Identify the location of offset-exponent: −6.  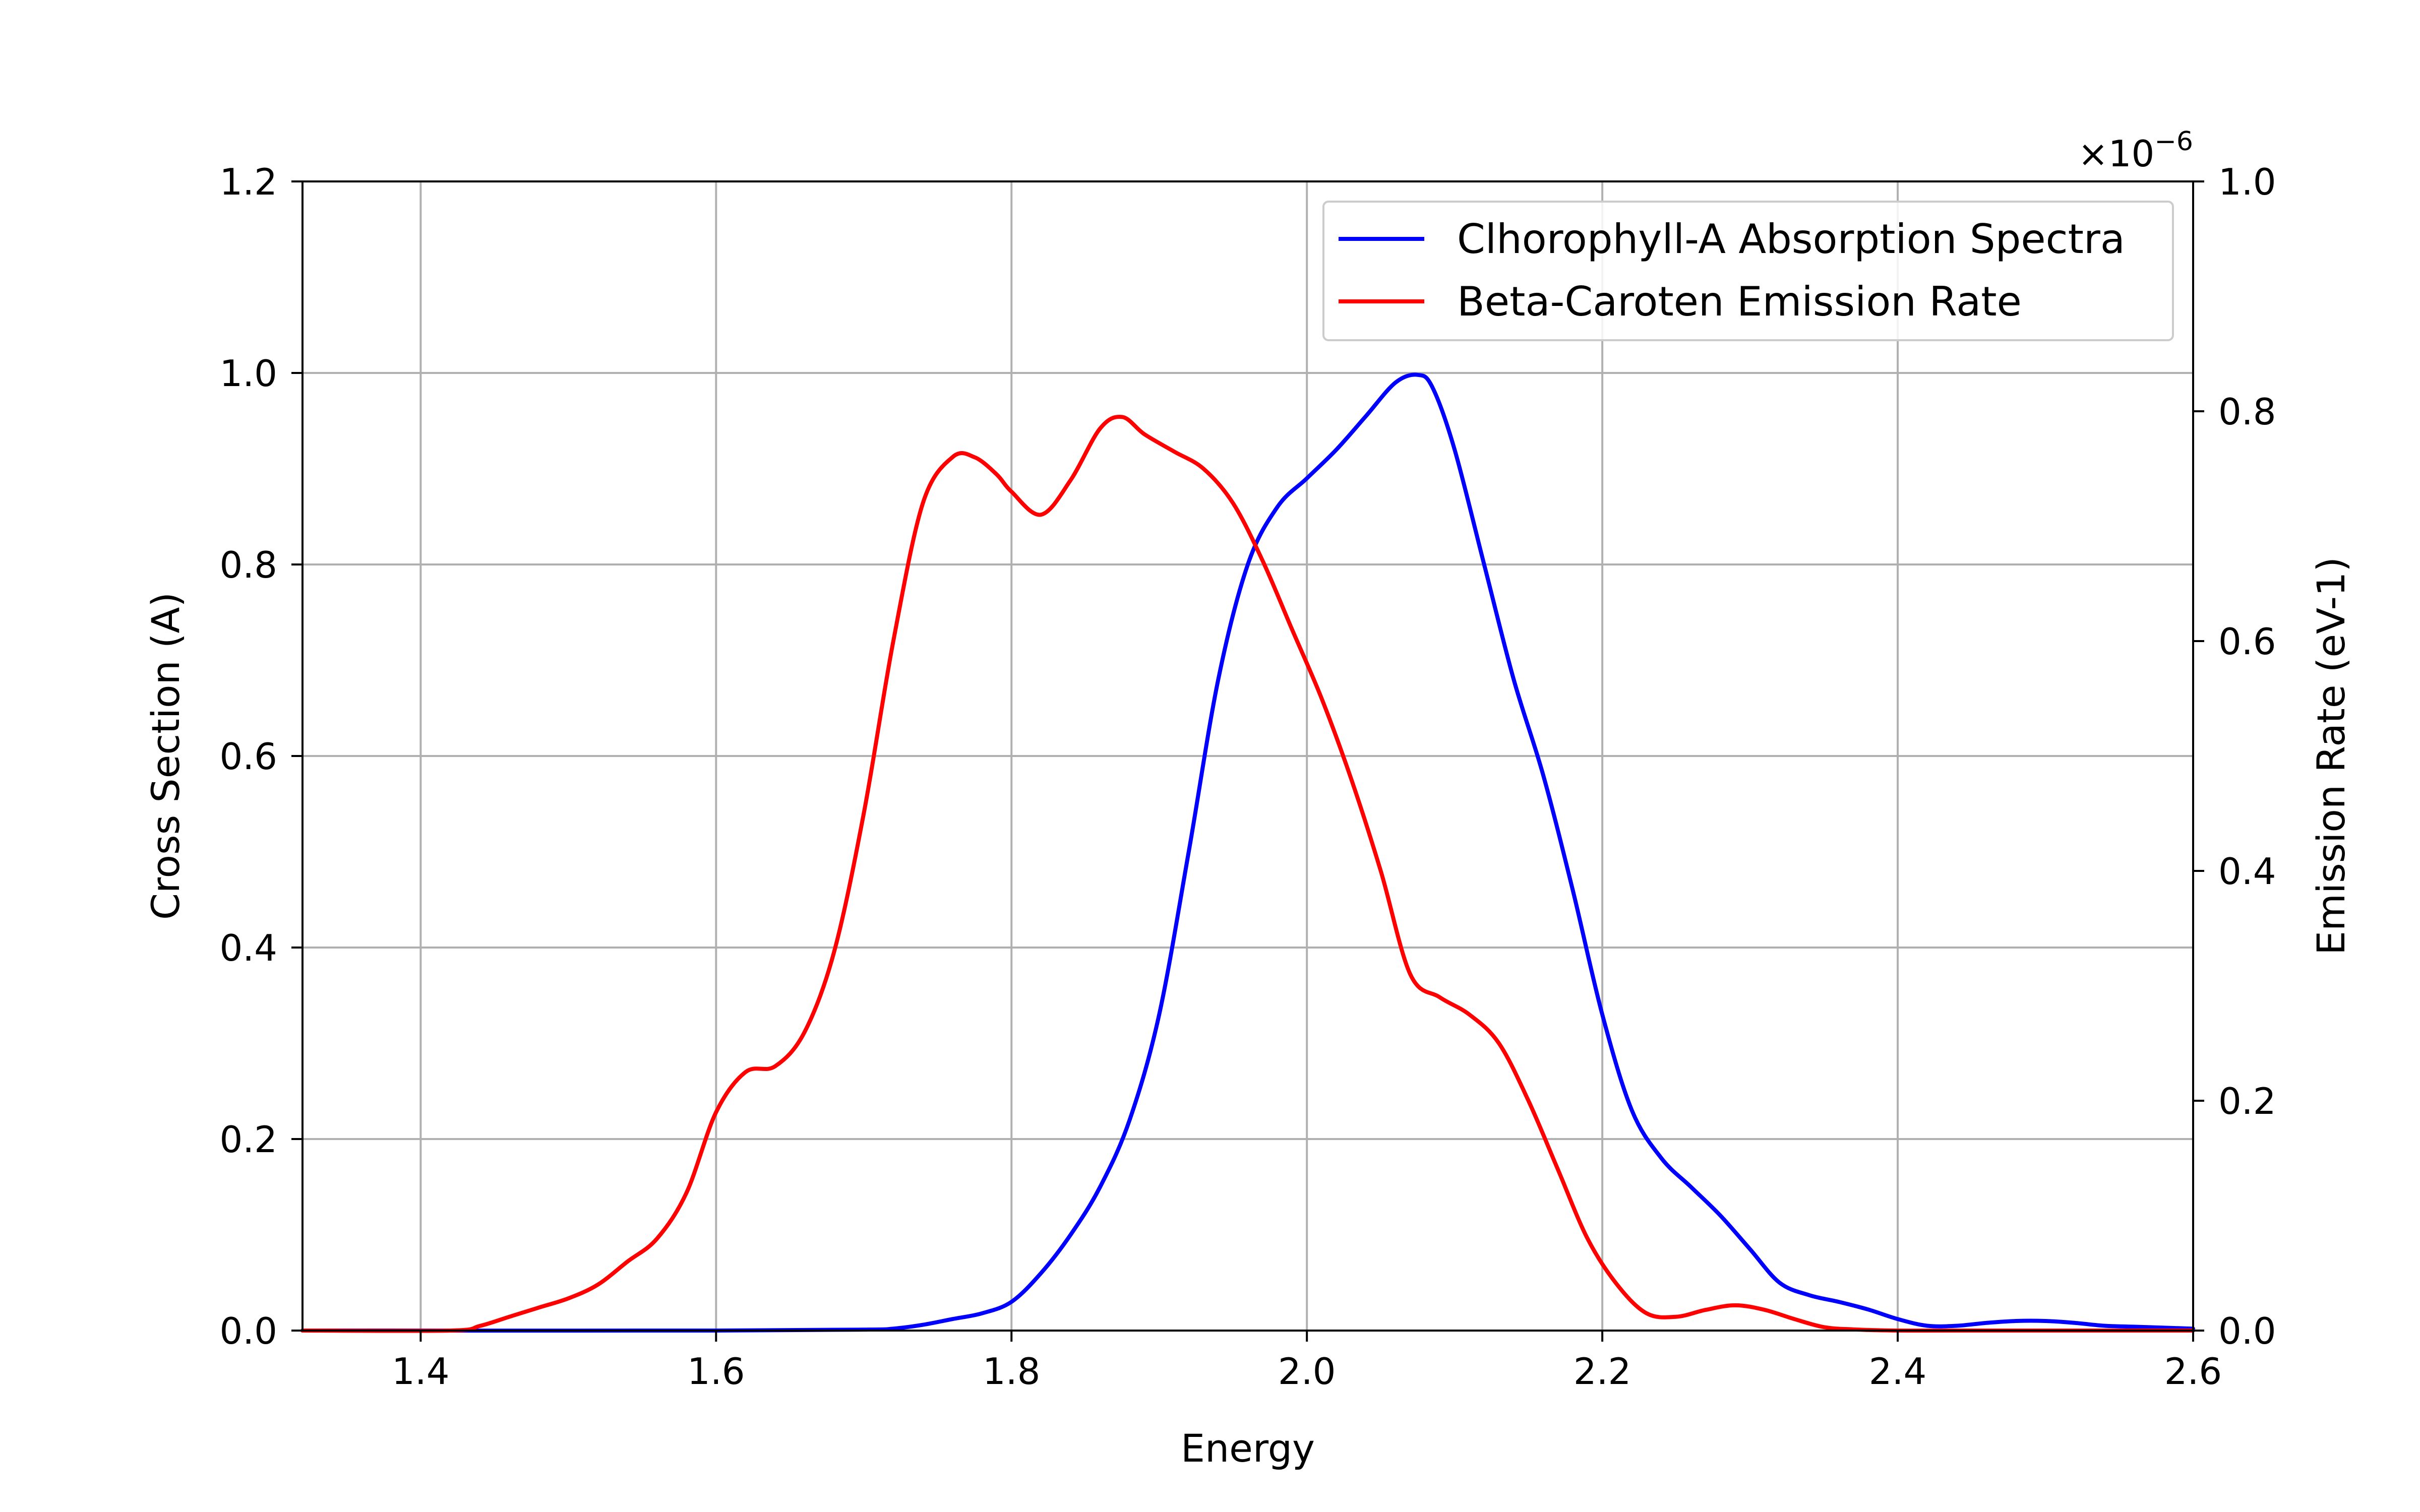
(2173, 142).